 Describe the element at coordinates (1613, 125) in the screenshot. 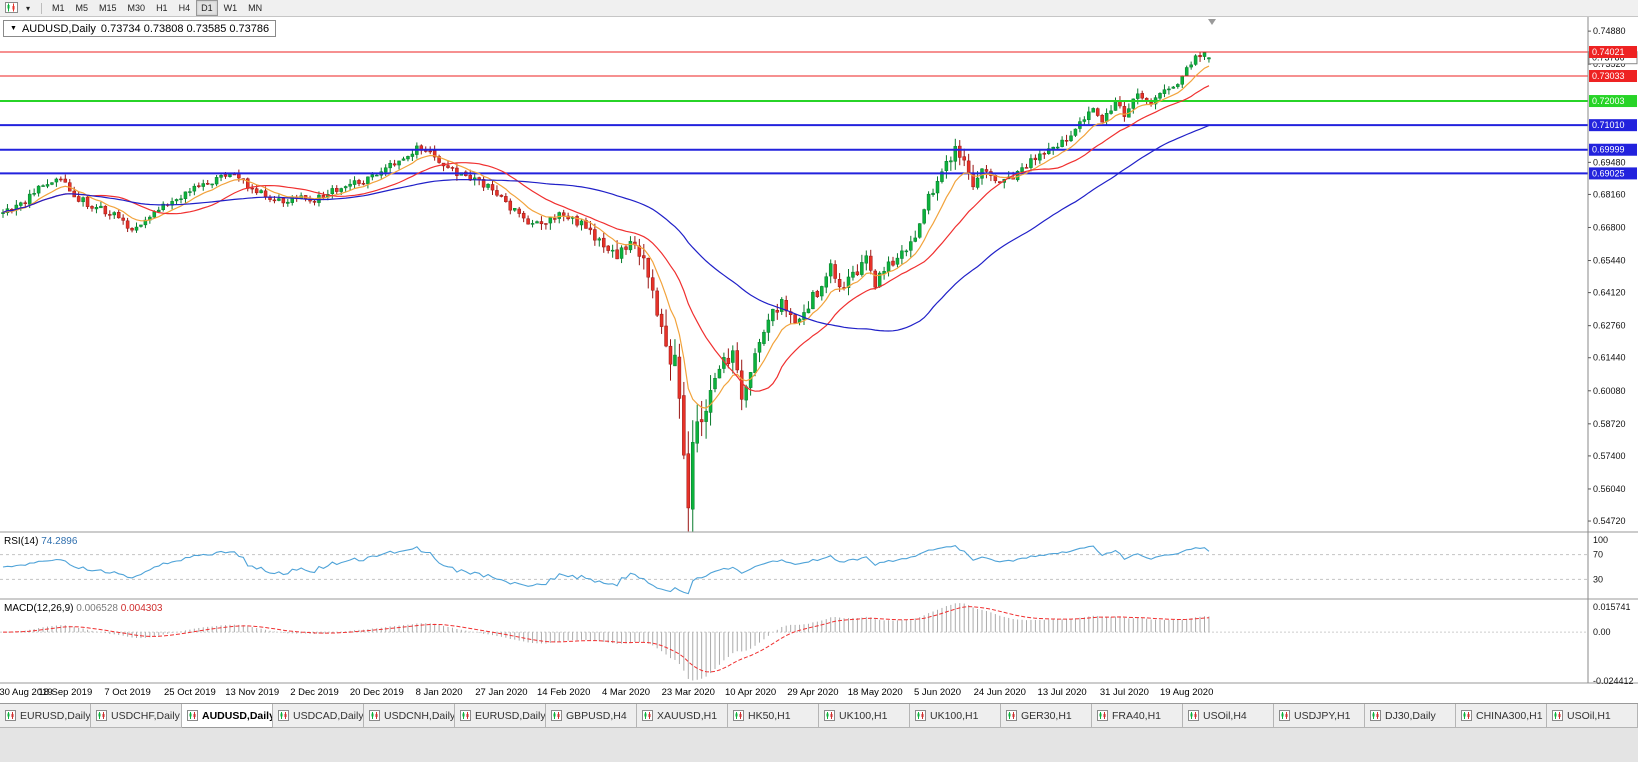

I see `level-price-label: 0.71010` at that location.